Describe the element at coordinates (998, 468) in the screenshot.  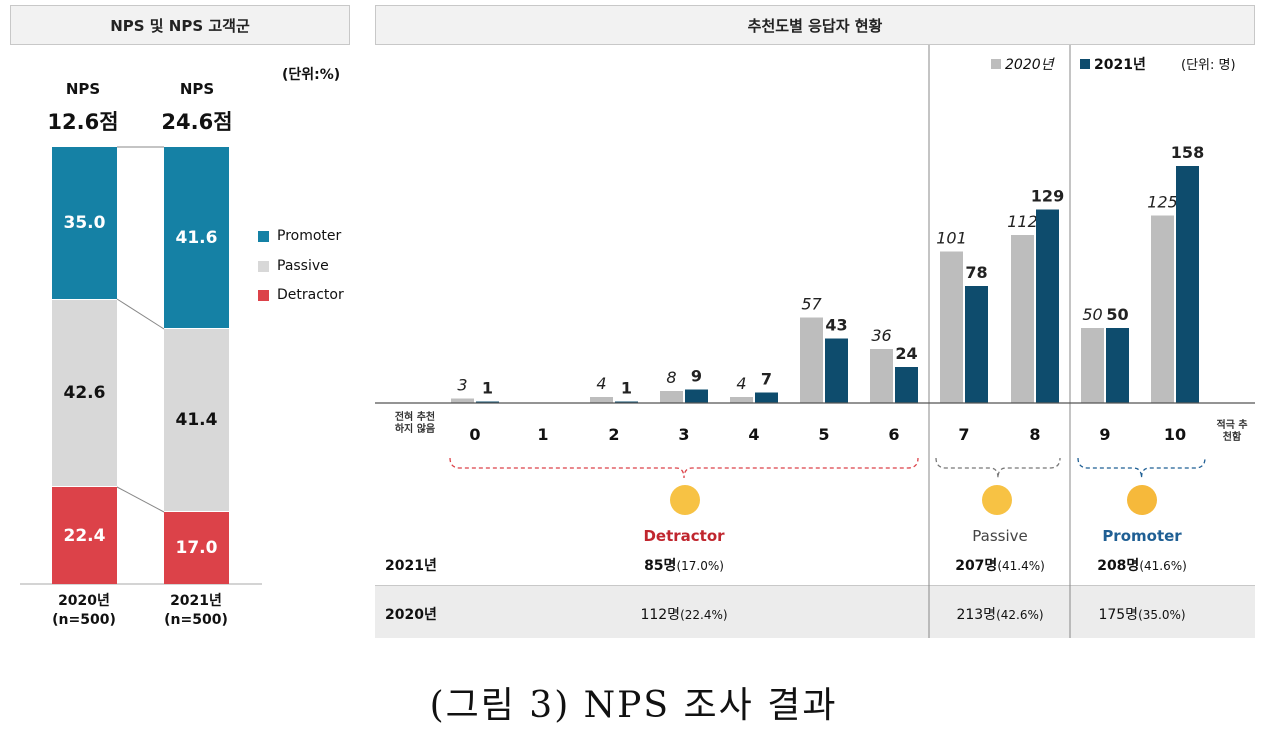
I see `passive-brace` at that location.